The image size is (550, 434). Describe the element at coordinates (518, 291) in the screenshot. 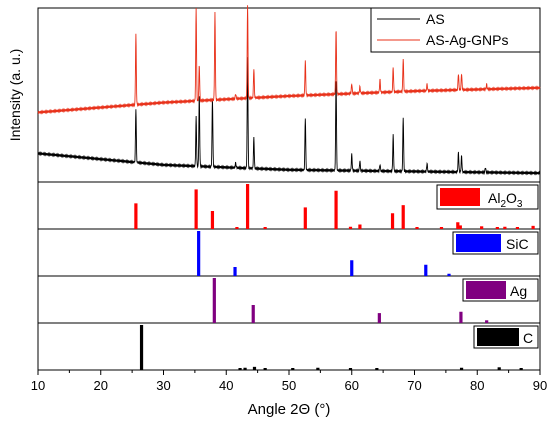

I see `ref-label-ag-text: Ag` at that location.